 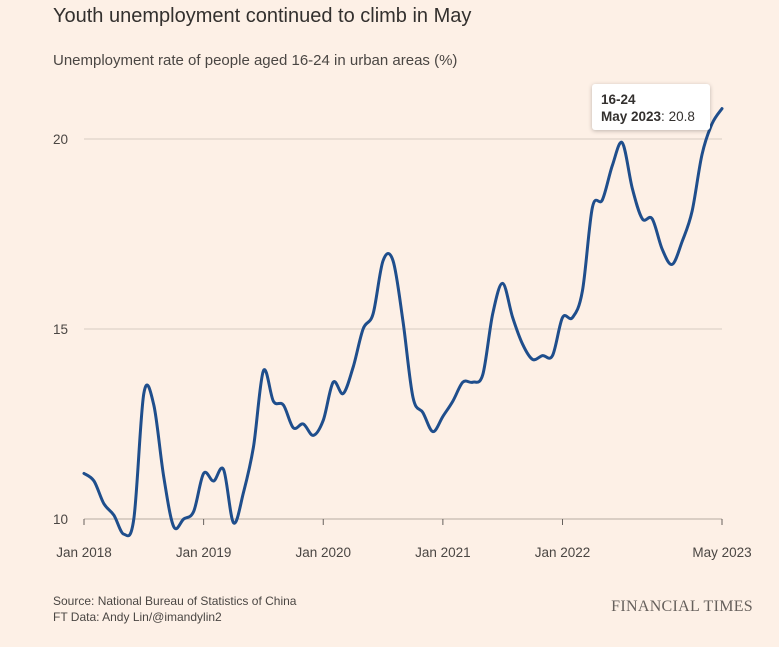 I want to click on y-tick-label: 10, so click(x=60, y=519).